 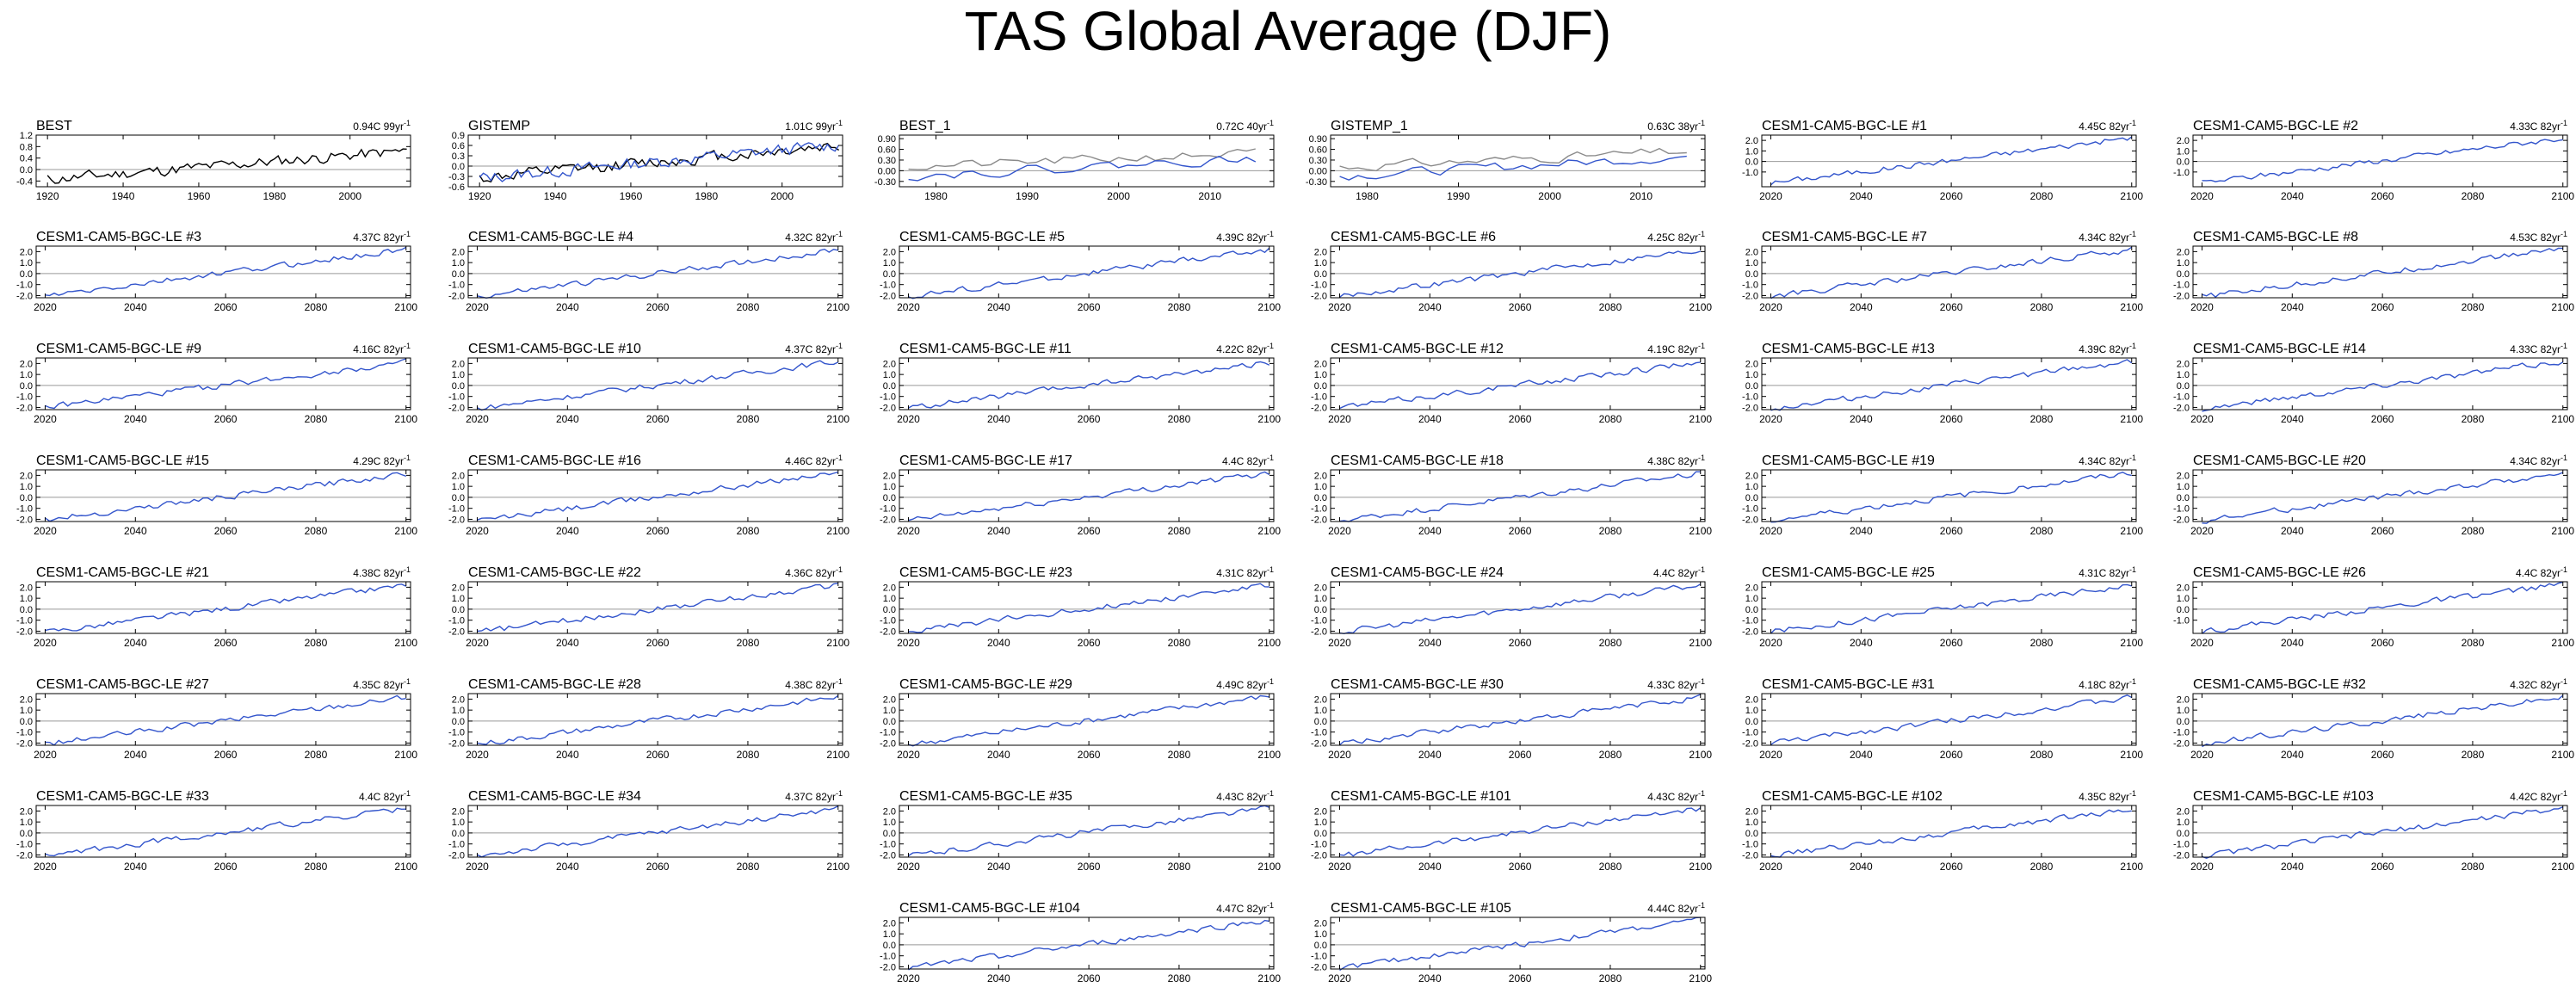 What do you see at coordinates (1316, 182) in the screenshot?
I see `y-tick-label: -0.30` at bounding box center [1316, 182].